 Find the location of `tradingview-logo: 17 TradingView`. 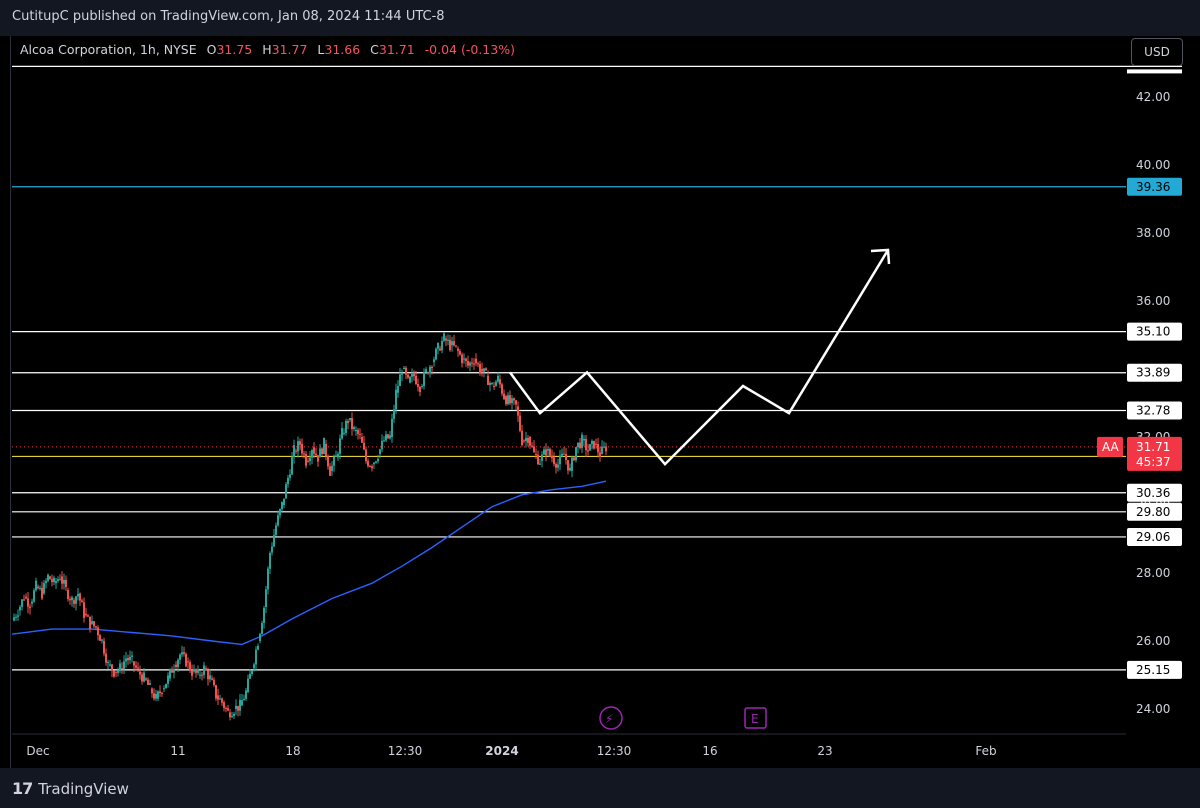

tradingview-logo: 17 TradingView is located at coordinates (70, 788).